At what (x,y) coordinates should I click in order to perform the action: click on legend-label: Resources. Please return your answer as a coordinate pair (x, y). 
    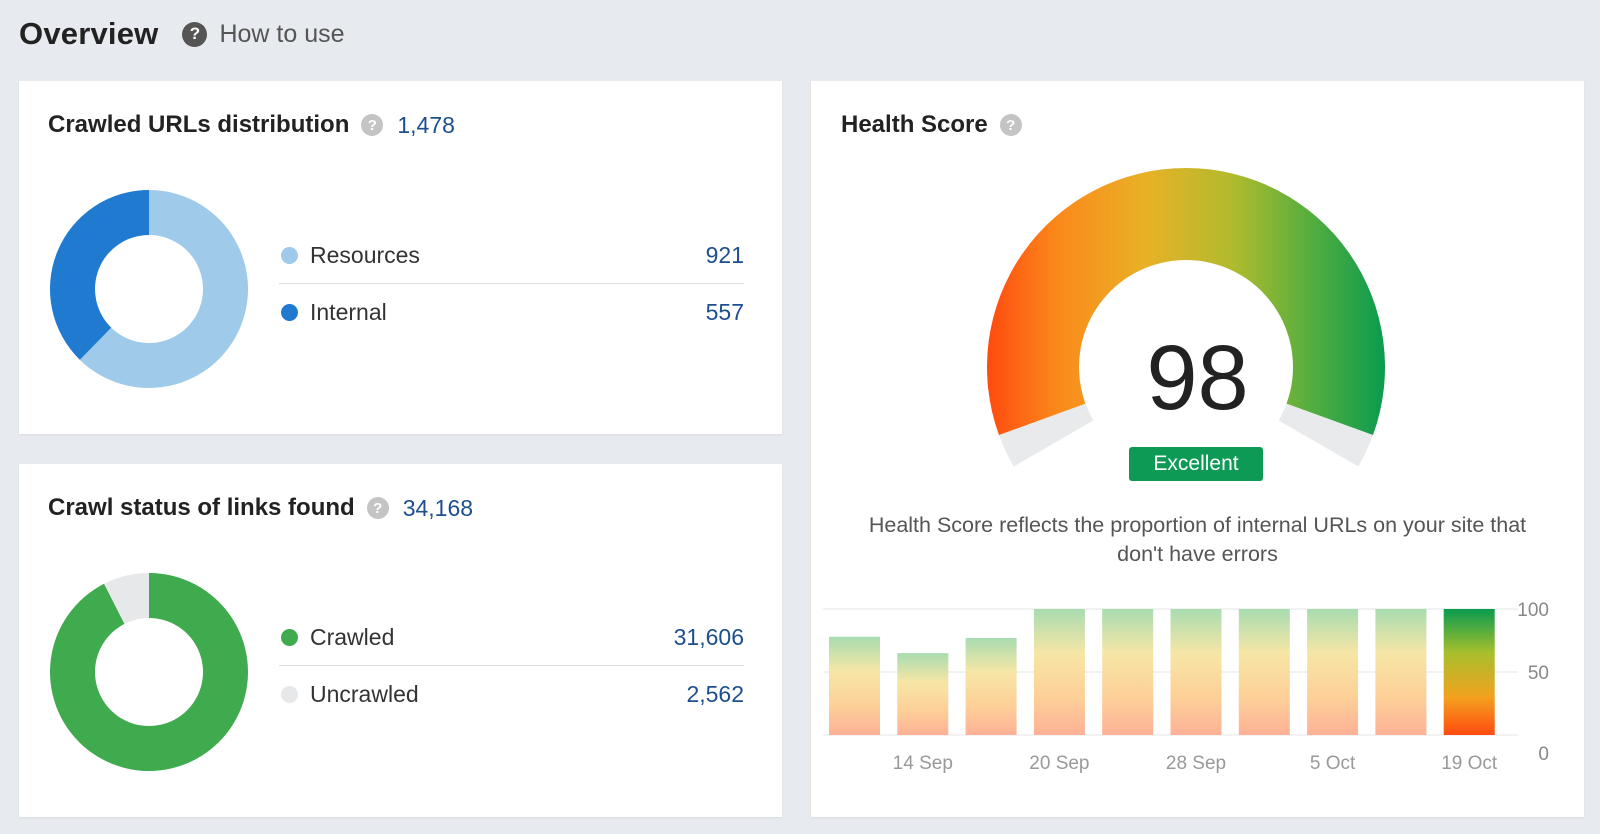
    Looking at the image, I should click on (365, 254).